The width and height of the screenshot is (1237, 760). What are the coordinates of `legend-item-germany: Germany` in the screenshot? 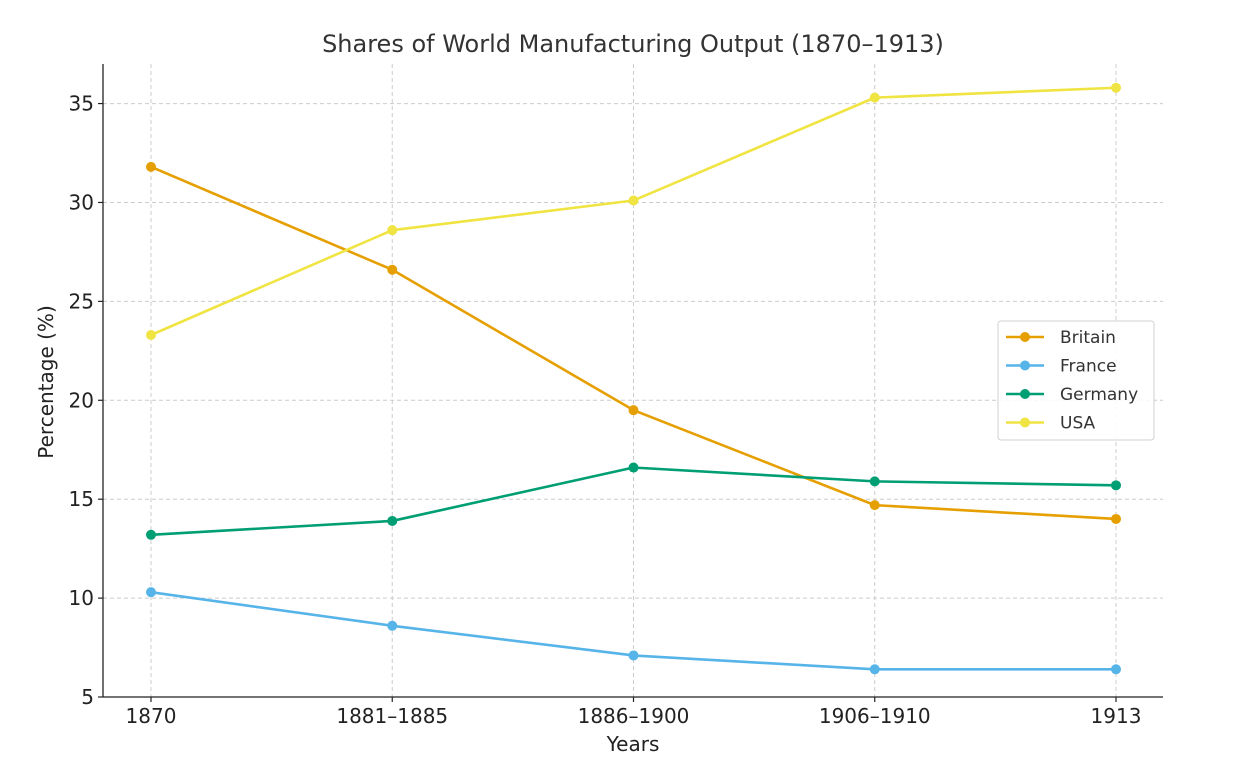 It's located at (1072, 395).